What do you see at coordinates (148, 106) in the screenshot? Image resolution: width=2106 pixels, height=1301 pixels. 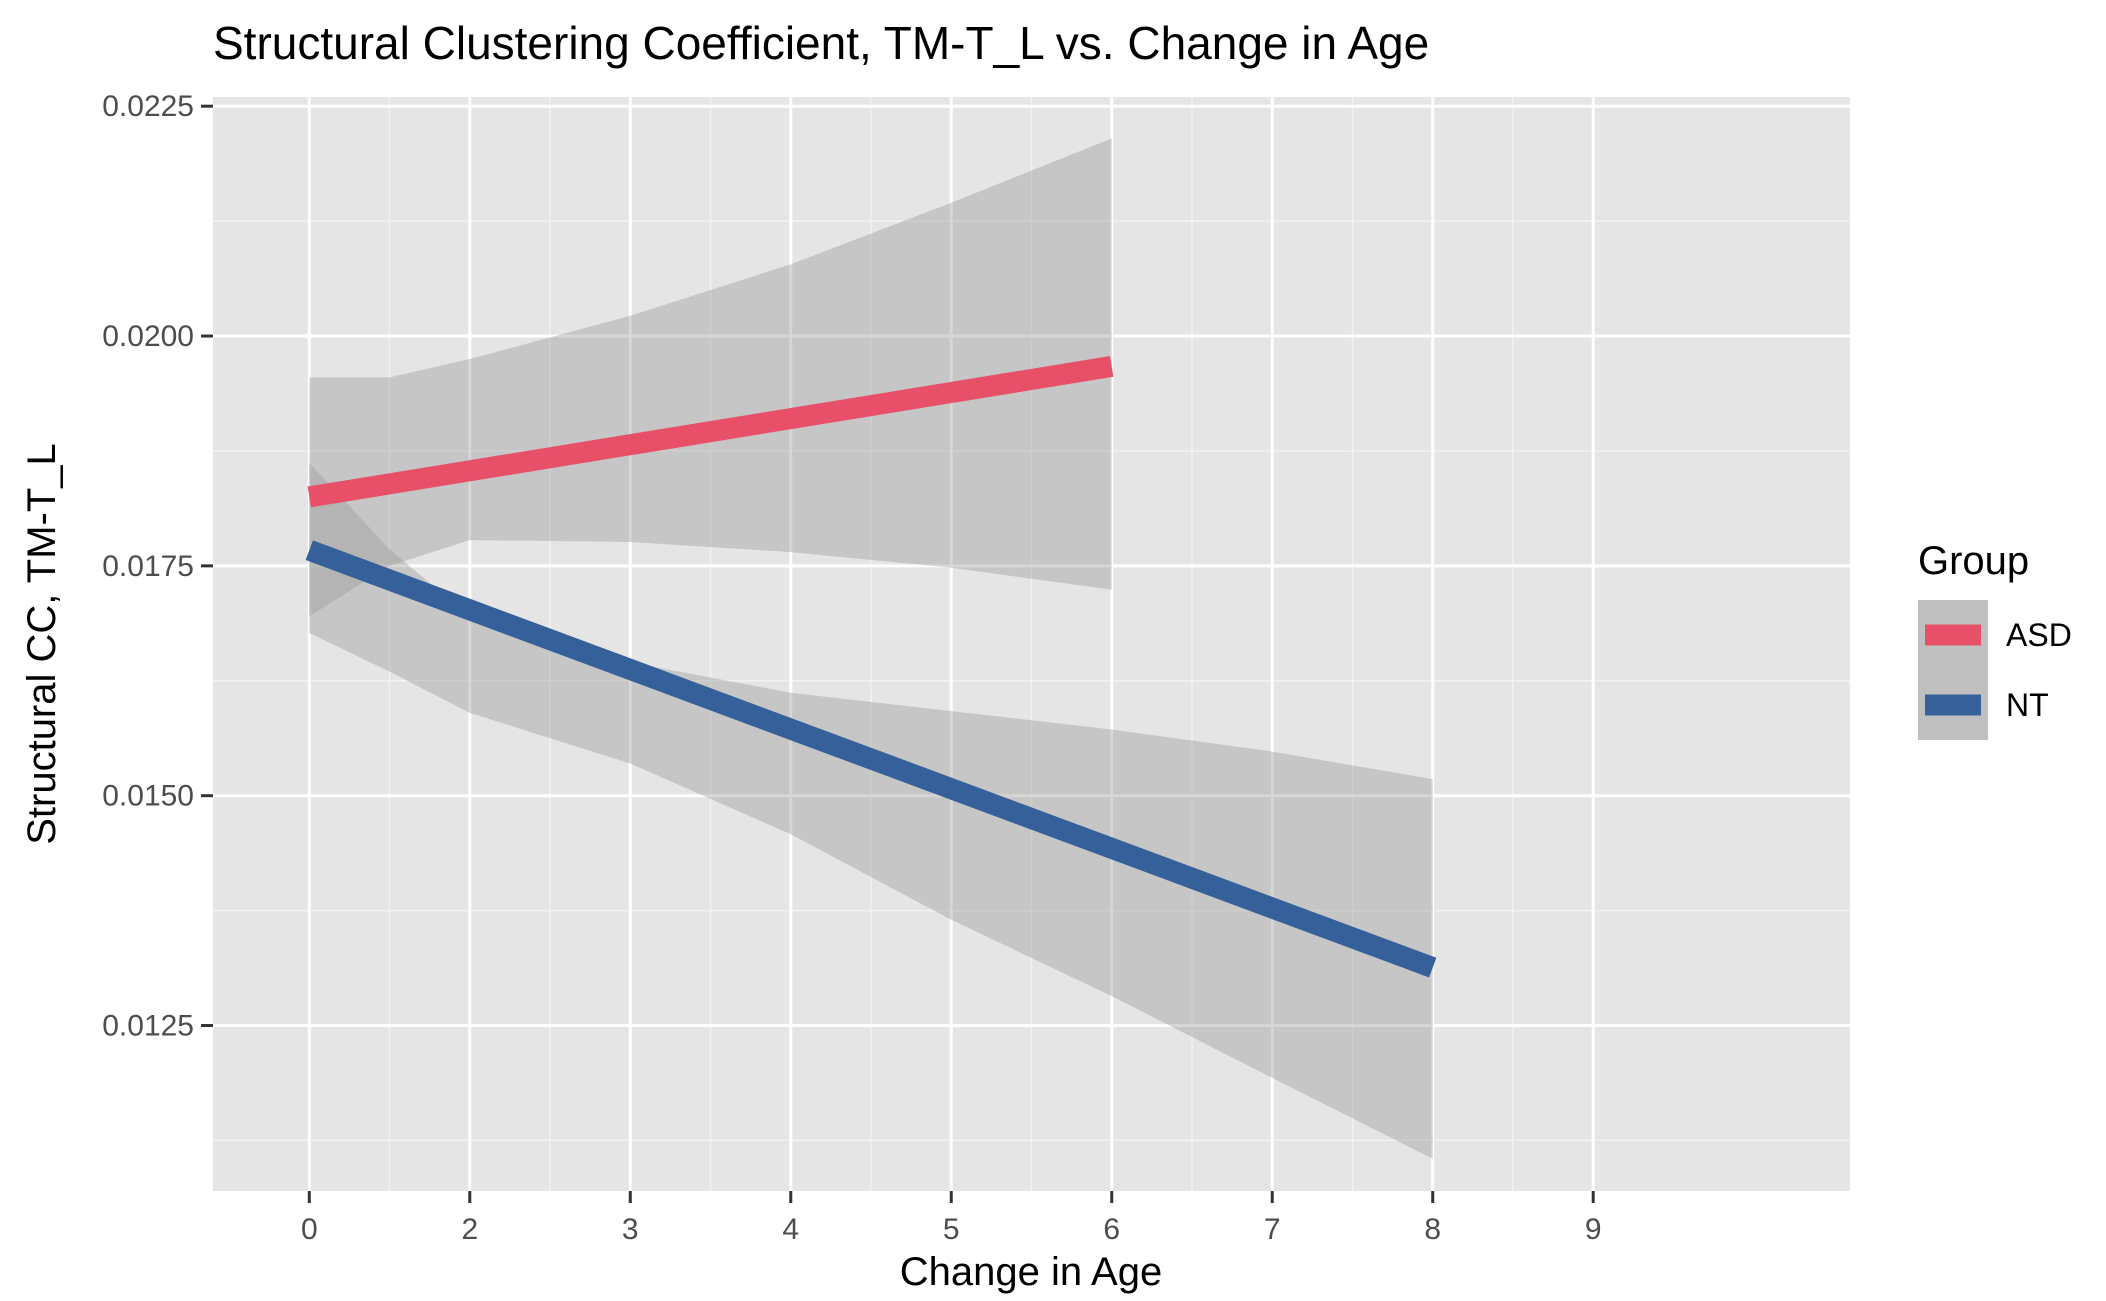 I see `y-tick-label: 0.0225` at bounding box center [148, 106].